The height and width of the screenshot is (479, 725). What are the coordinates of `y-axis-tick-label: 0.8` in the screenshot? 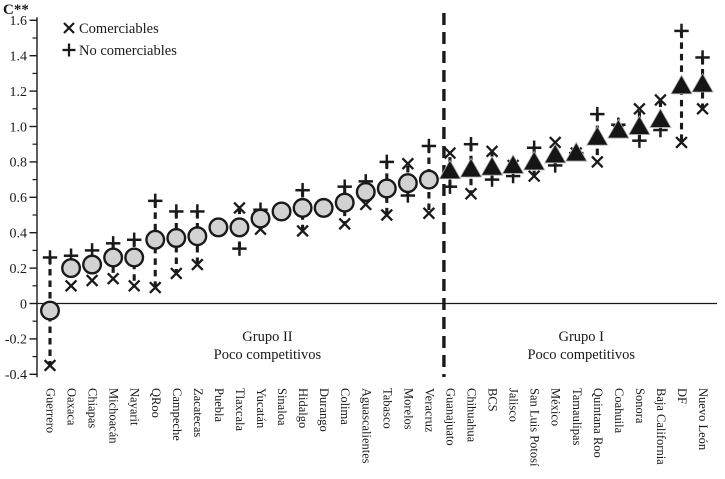 It's located at (19, 163).